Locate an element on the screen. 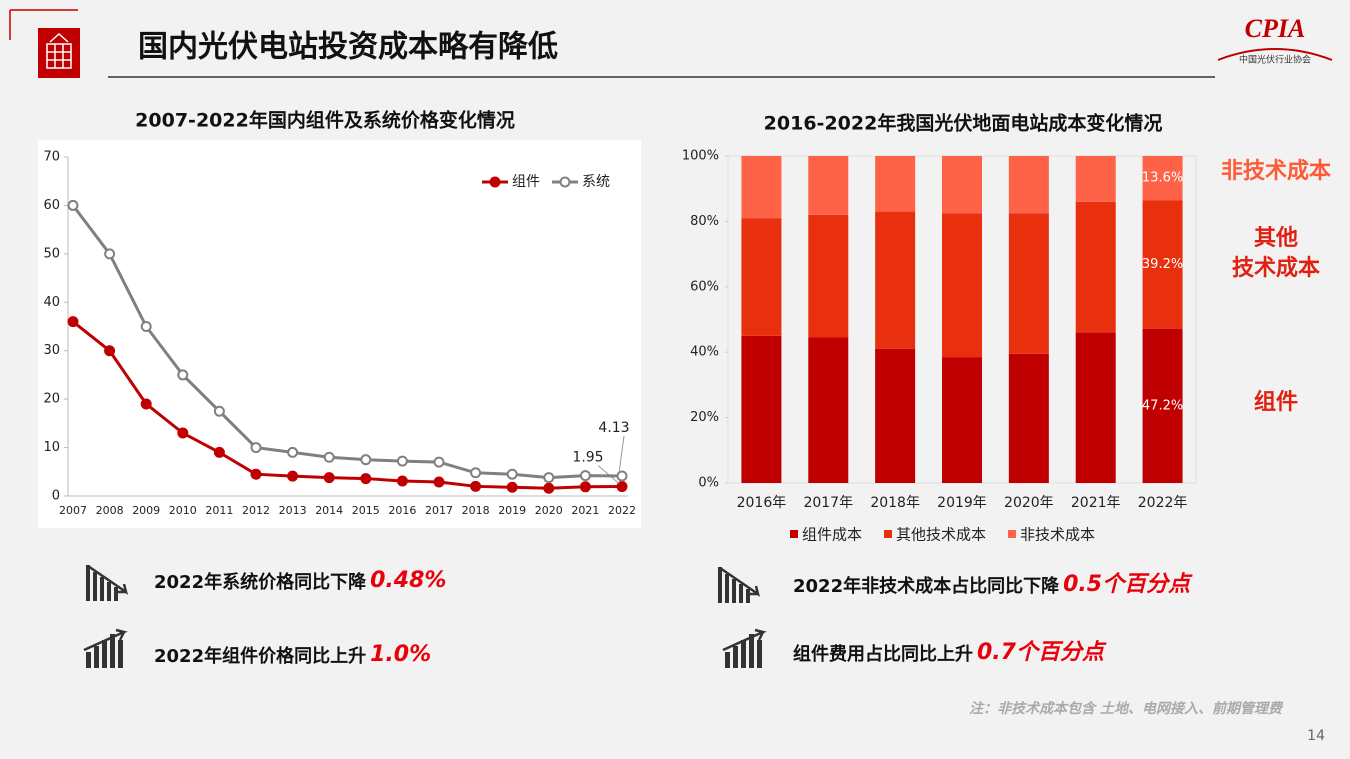 Image resolution: width=1350 pixels, height=759 pixels. note-highlight: 1.0% is located at coordinates (400, 654).